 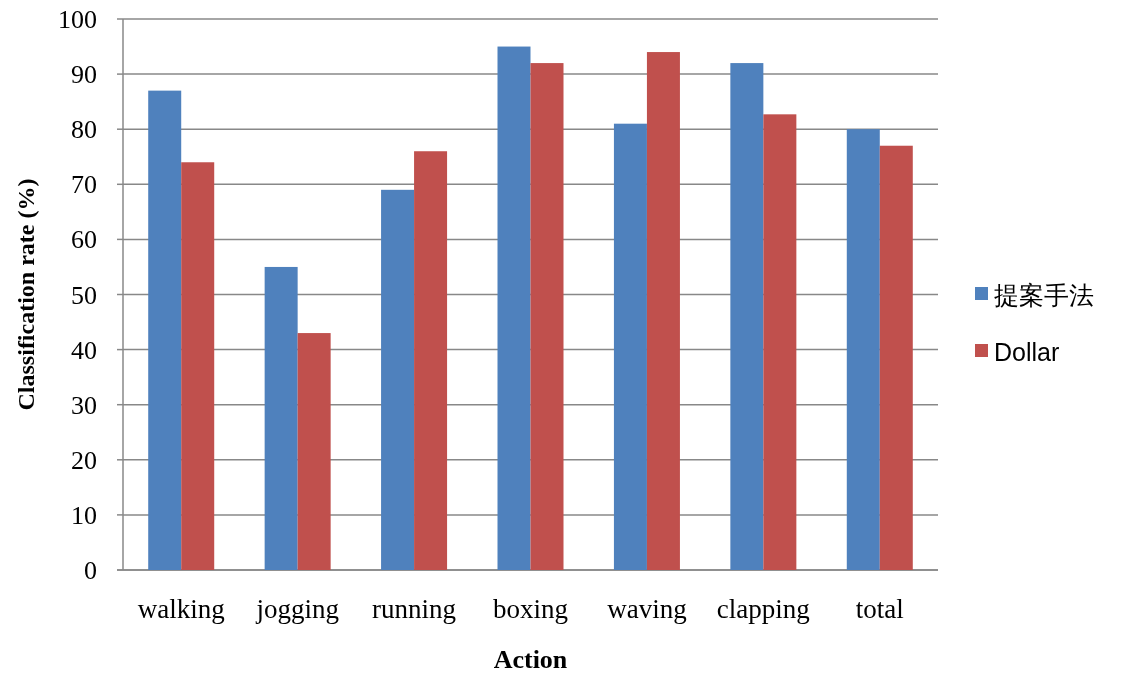 What do you see at coordinates (84, 240) in the screenshot?
I see `y-tick-label: 60` at bounding box center [84, 240].